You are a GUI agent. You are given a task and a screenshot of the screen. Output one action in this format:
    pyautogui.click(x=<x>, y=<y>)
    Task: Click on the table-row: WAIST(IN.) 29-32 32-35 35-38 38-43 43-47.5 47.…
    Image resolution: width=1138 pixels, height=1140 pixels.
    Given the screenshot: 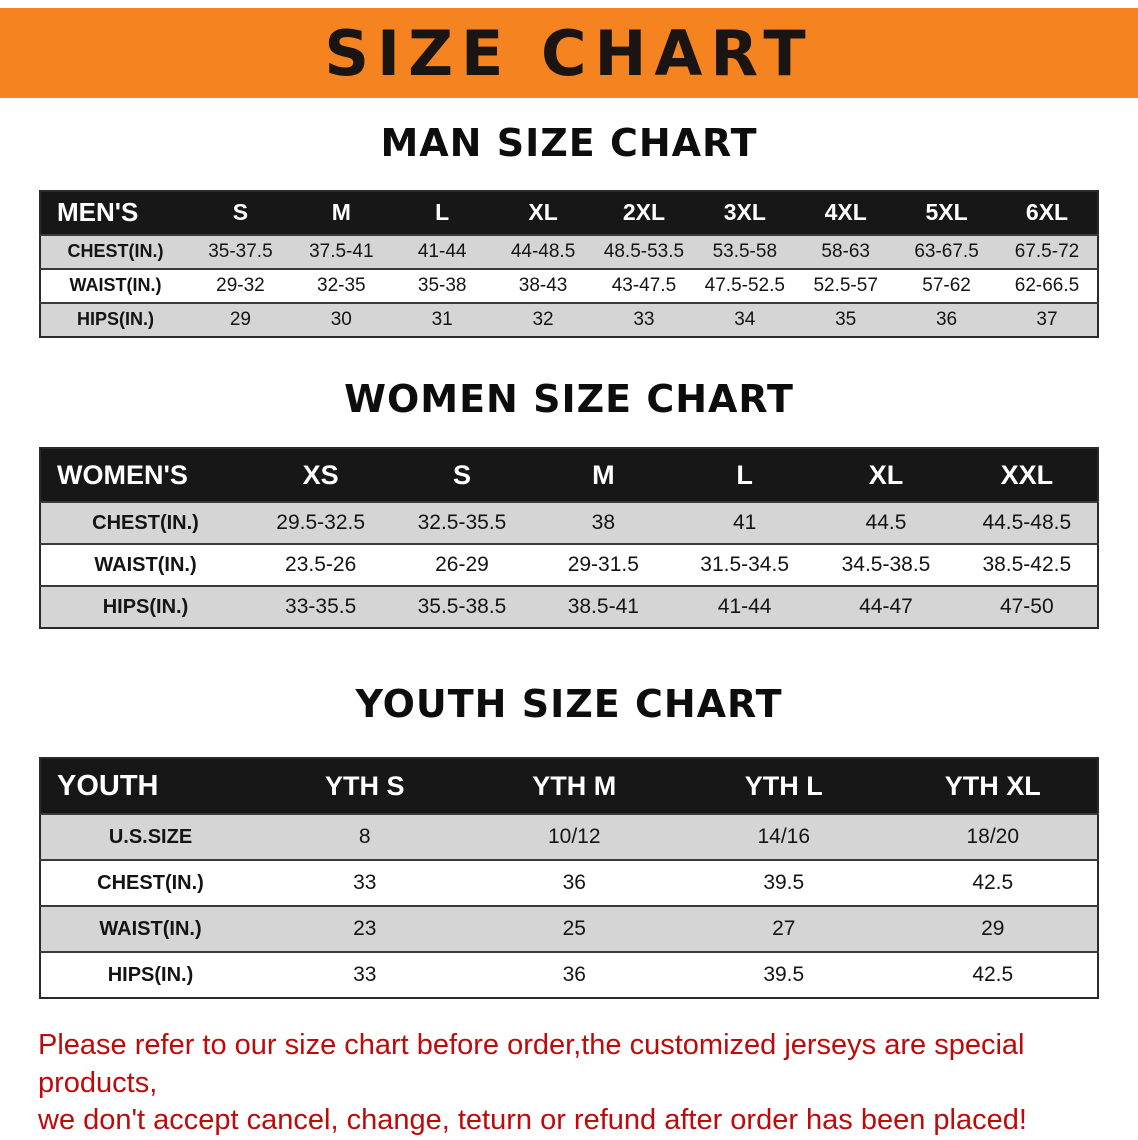 What is the action you would take?
    pyautogui.click(x=569, y=285)
    